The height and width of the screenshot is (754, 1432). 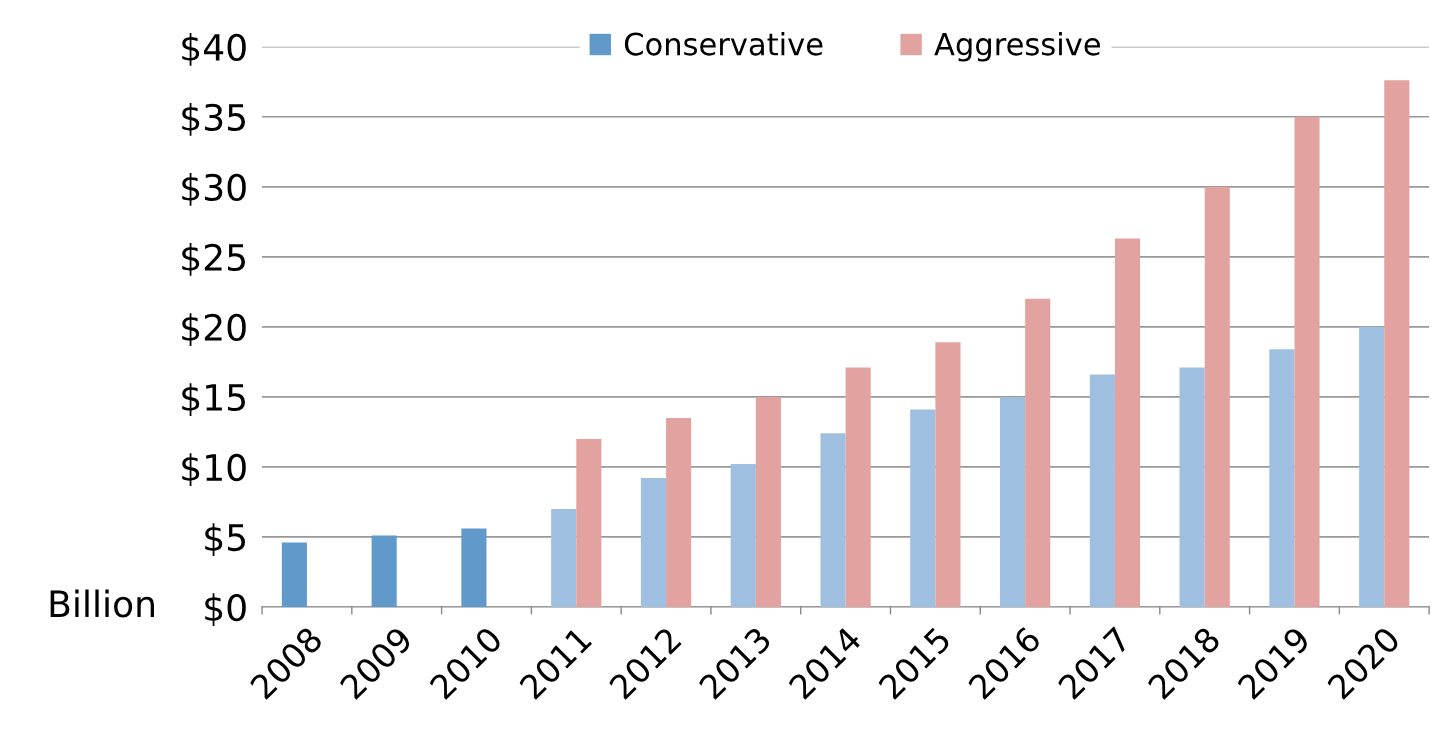 What do you see at coordinates (214, 119) in the screenshot?
I see `y-tick-label: $35` at bounding box center [214, 119].